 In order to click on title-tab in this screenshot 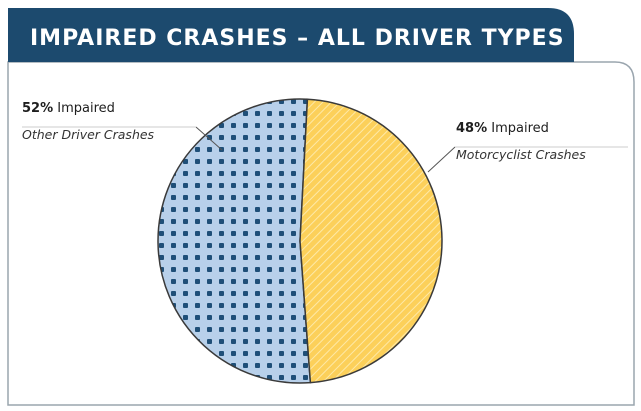, I will do `click(291, 35)`.